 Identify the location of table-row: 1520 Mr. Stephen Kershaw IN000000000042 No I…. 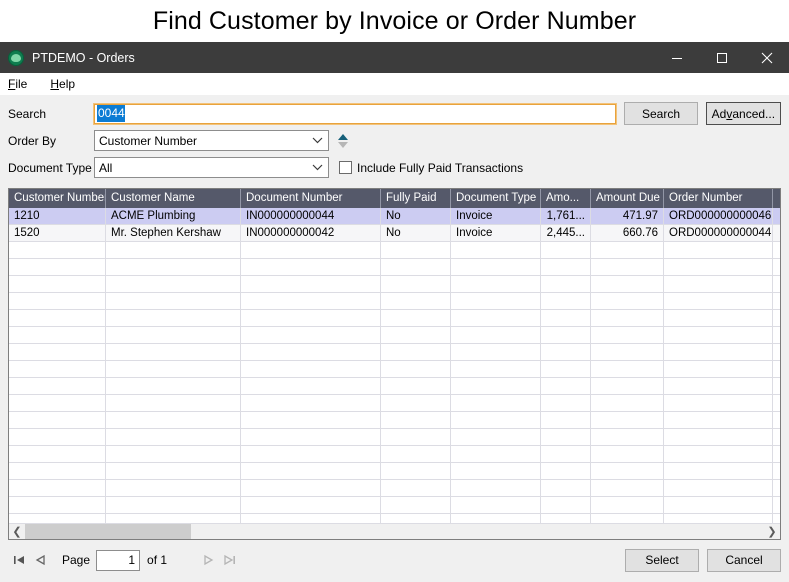
(394, 233).